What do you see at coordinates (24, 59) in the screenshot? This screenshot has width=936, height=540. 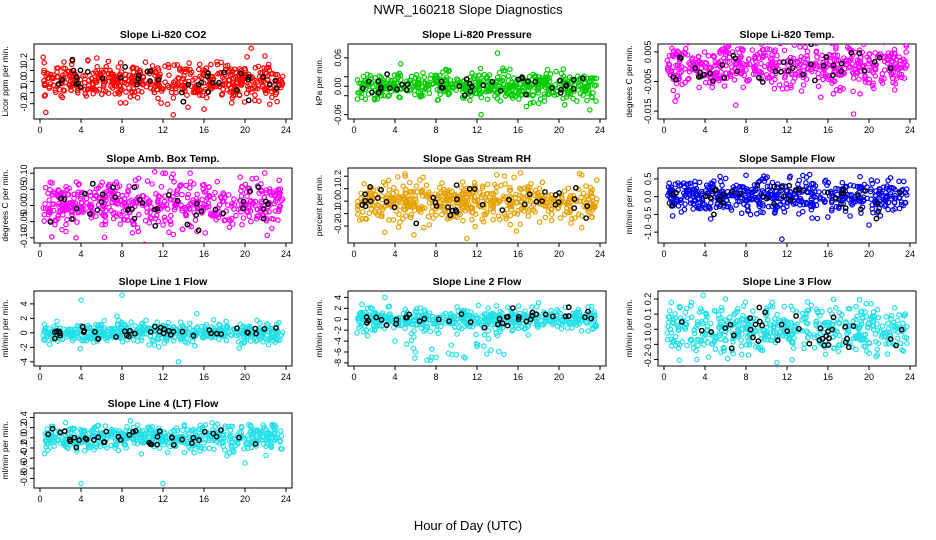 I see `y-tick-label: 0.2` at bounding box center [24, 59].